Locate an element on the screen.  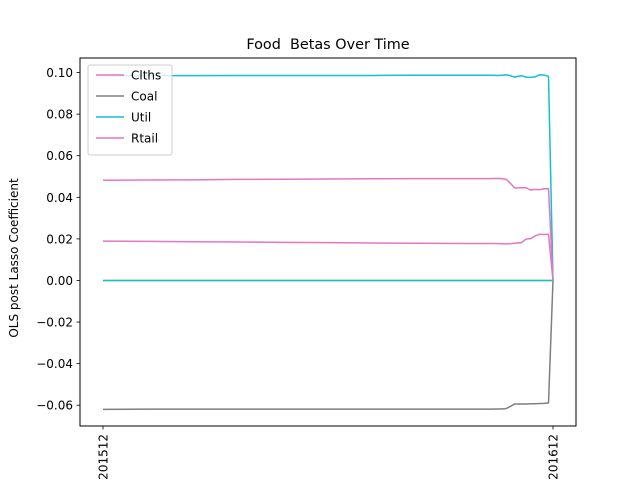
legend-label-util: Util is located at coordinates (141, 118).